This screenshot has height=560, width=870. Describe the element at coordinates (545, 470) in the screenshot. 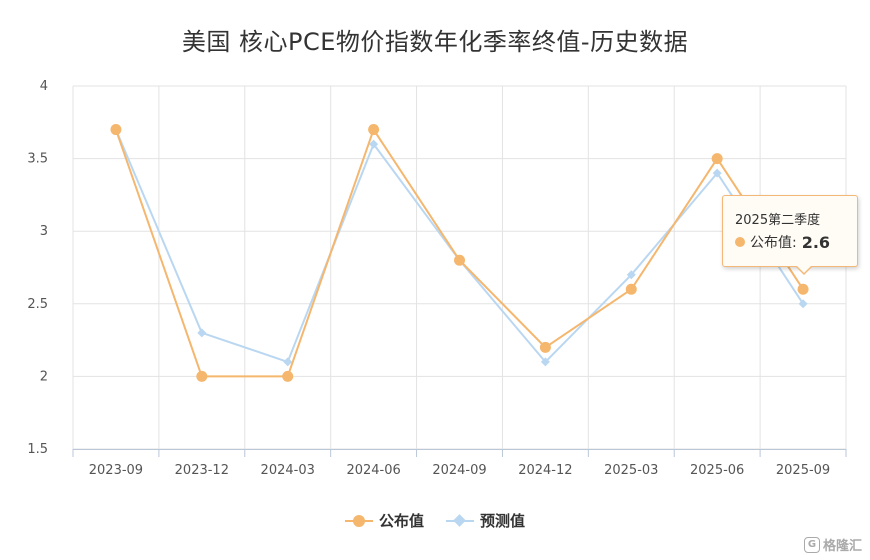

I see `x-tick-label: 2024-12` at that location.